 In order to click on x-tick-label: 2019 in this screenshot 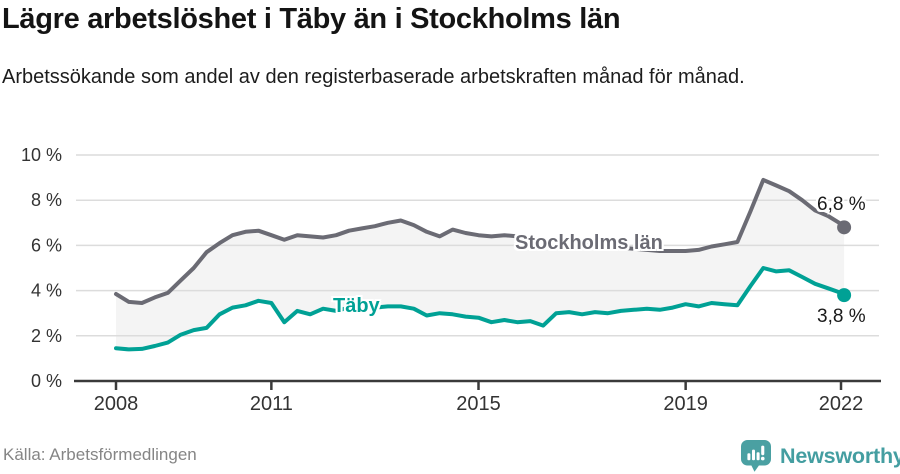, I will do `click(685, 404)`.